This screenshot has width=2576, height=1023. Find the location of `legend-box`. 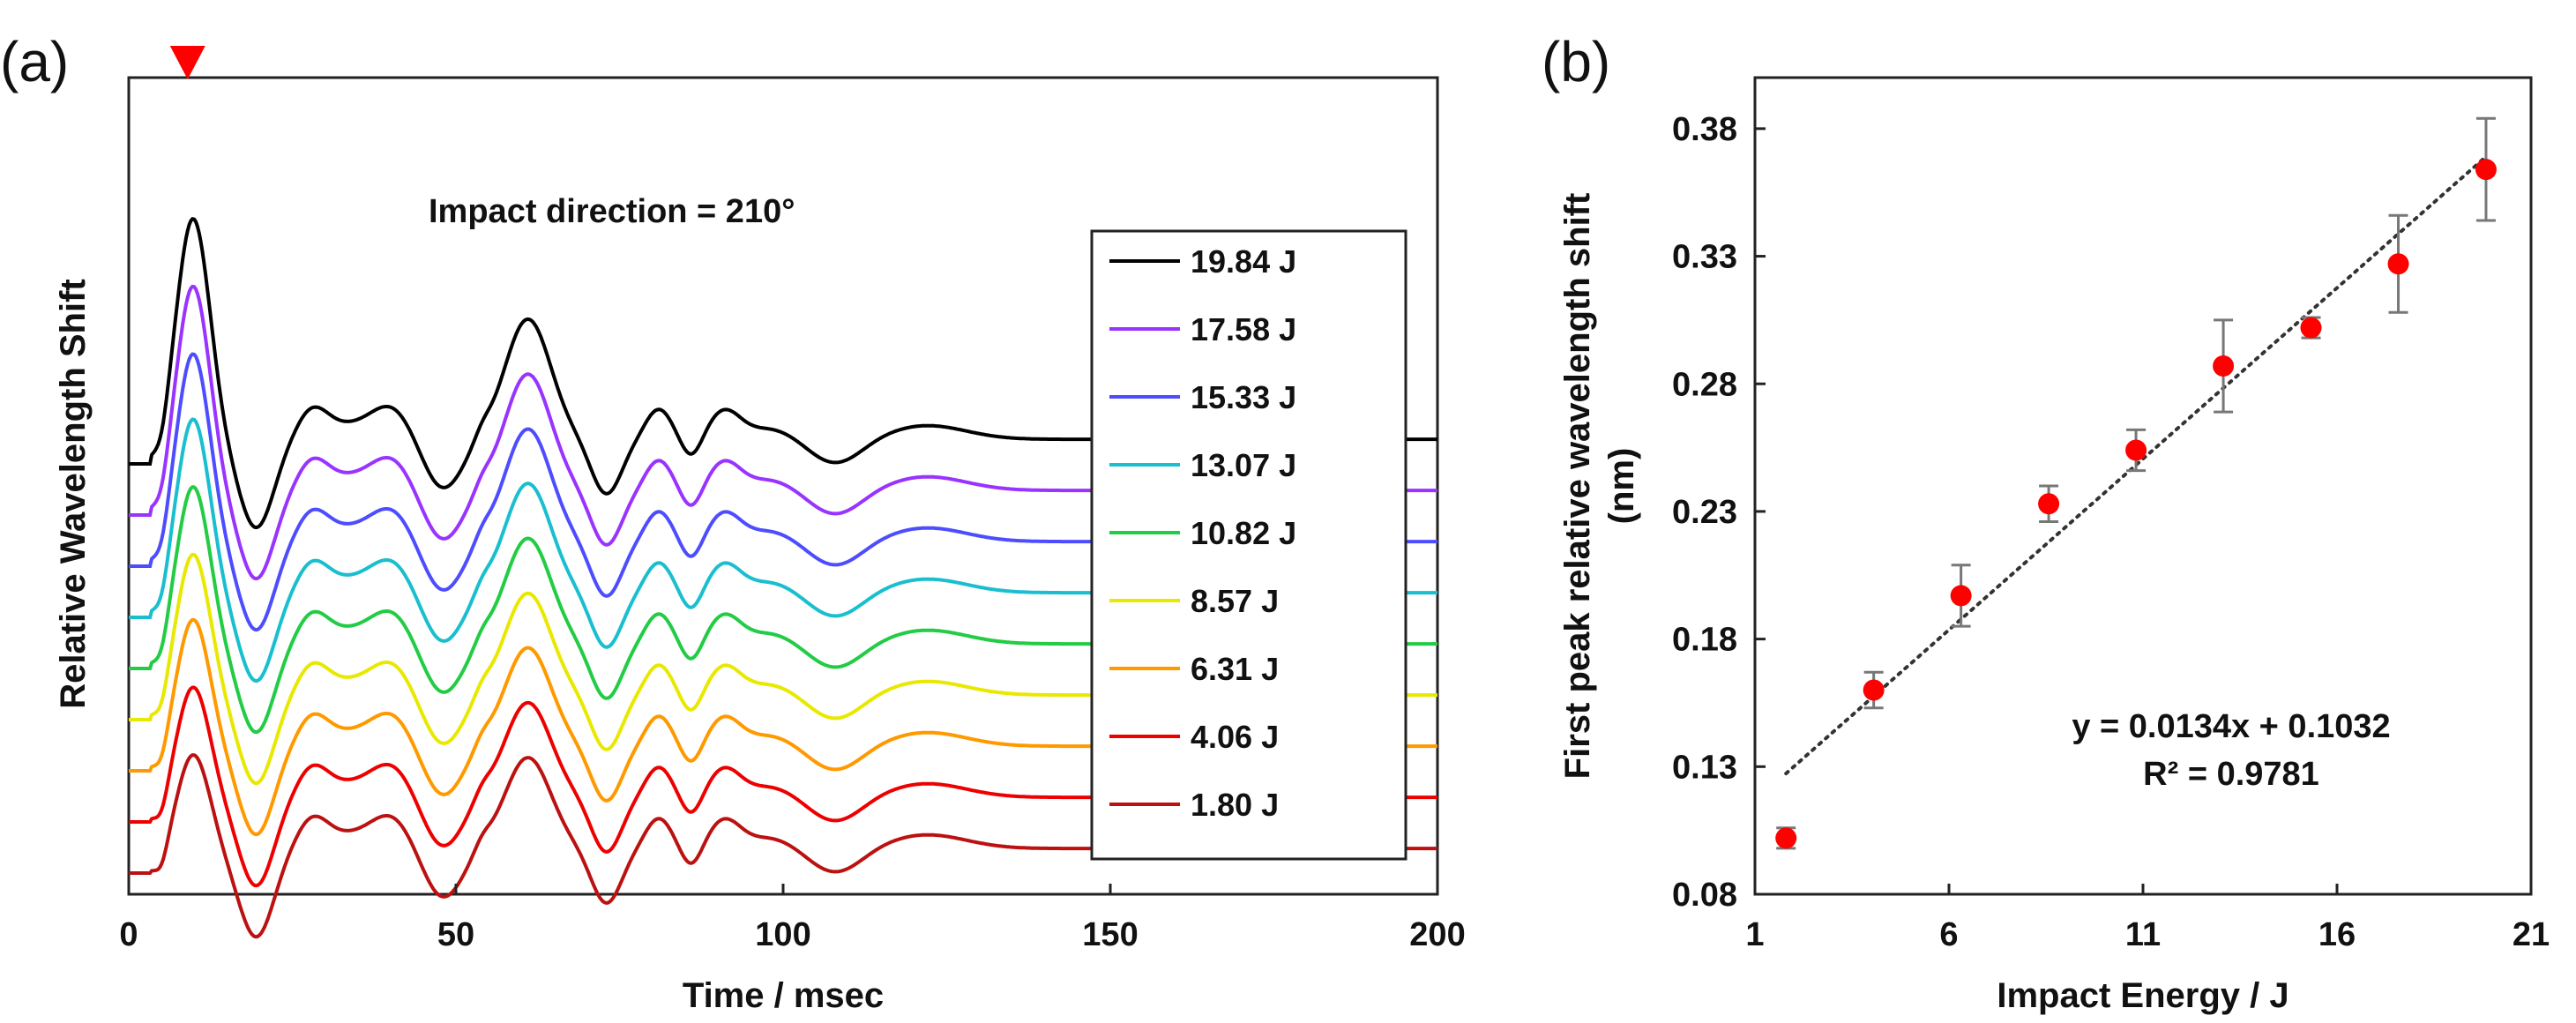

legend-box is located at coordinates (1248, 545).